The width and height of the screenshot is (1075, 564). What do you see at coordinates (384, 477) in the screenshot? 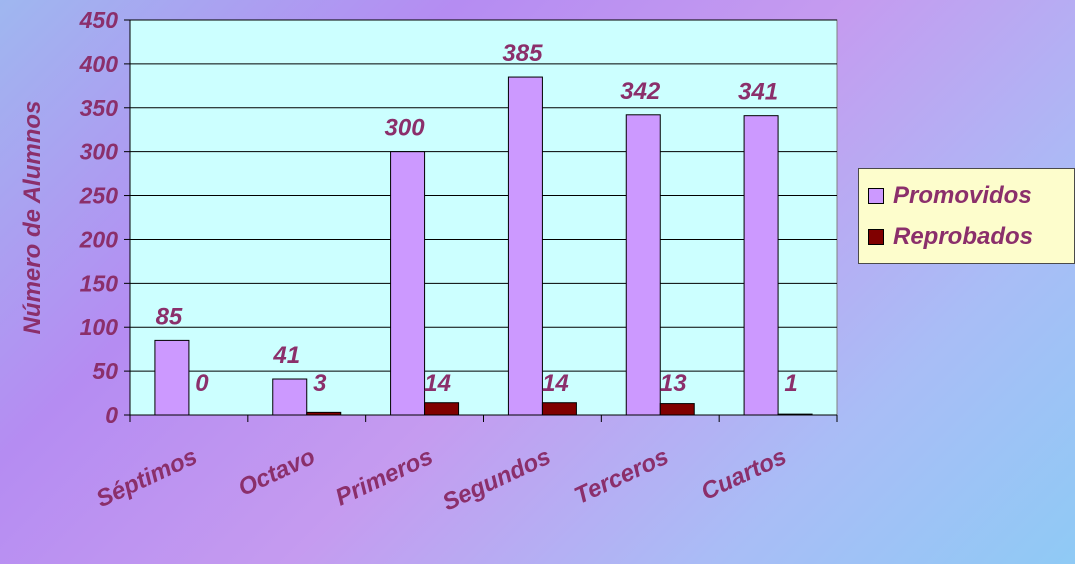
I see `x-tick-label: Primeros` at bounding box center [384, 477].